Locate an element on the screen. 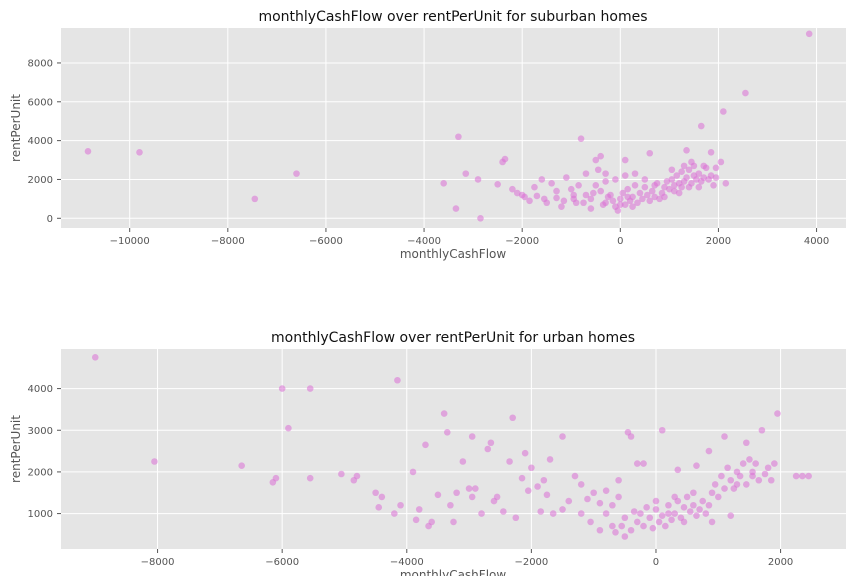 This screenshot has height=576, width=864. y-tick-label-suburban: 0 is located at coordinates (50, 219).